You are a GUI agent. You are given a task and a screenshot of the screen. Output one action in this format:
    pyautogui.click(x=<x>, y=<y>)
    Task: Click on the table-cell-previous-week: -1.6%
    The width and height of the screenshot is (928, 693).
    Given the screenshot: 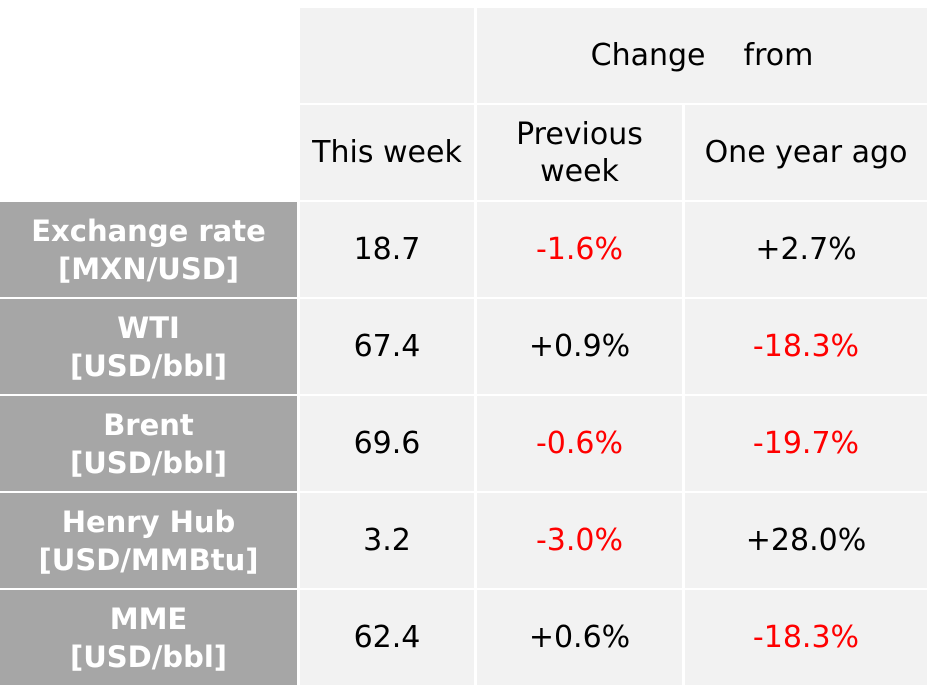 What is the action you would take?
    pyautogui.click(x=579, y=249)
    